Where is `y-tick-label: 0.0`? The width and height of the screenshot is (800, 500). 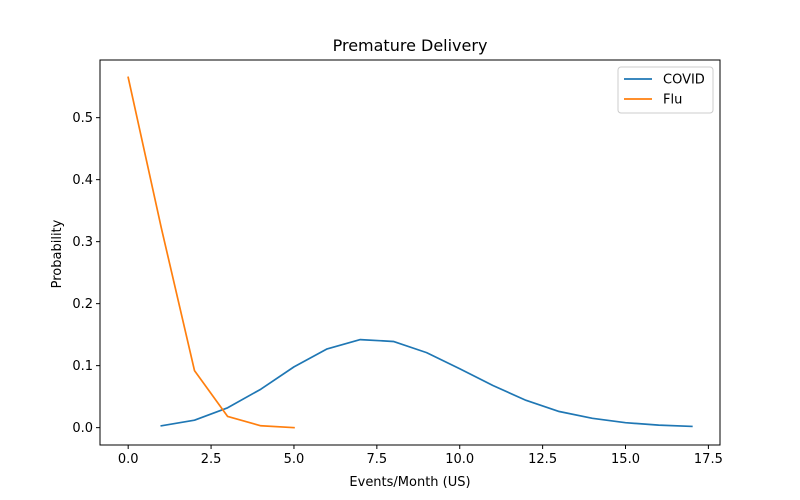
y-tick-label: 0.0 is located at coordinates (82, 428).